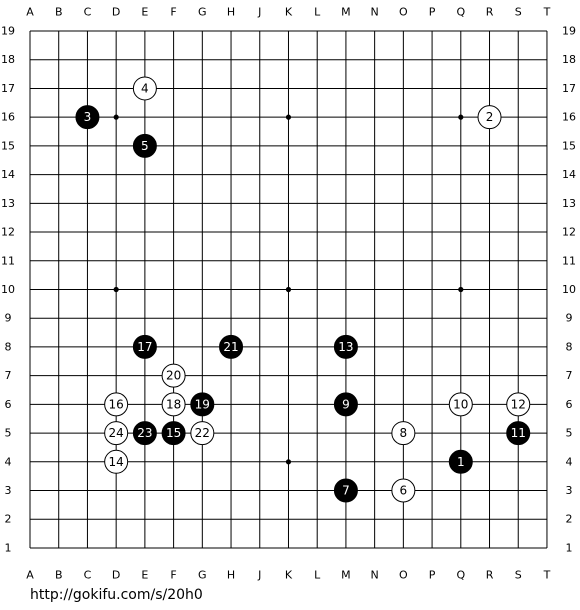  I want to click on row-label: 2, so click(8, 519).